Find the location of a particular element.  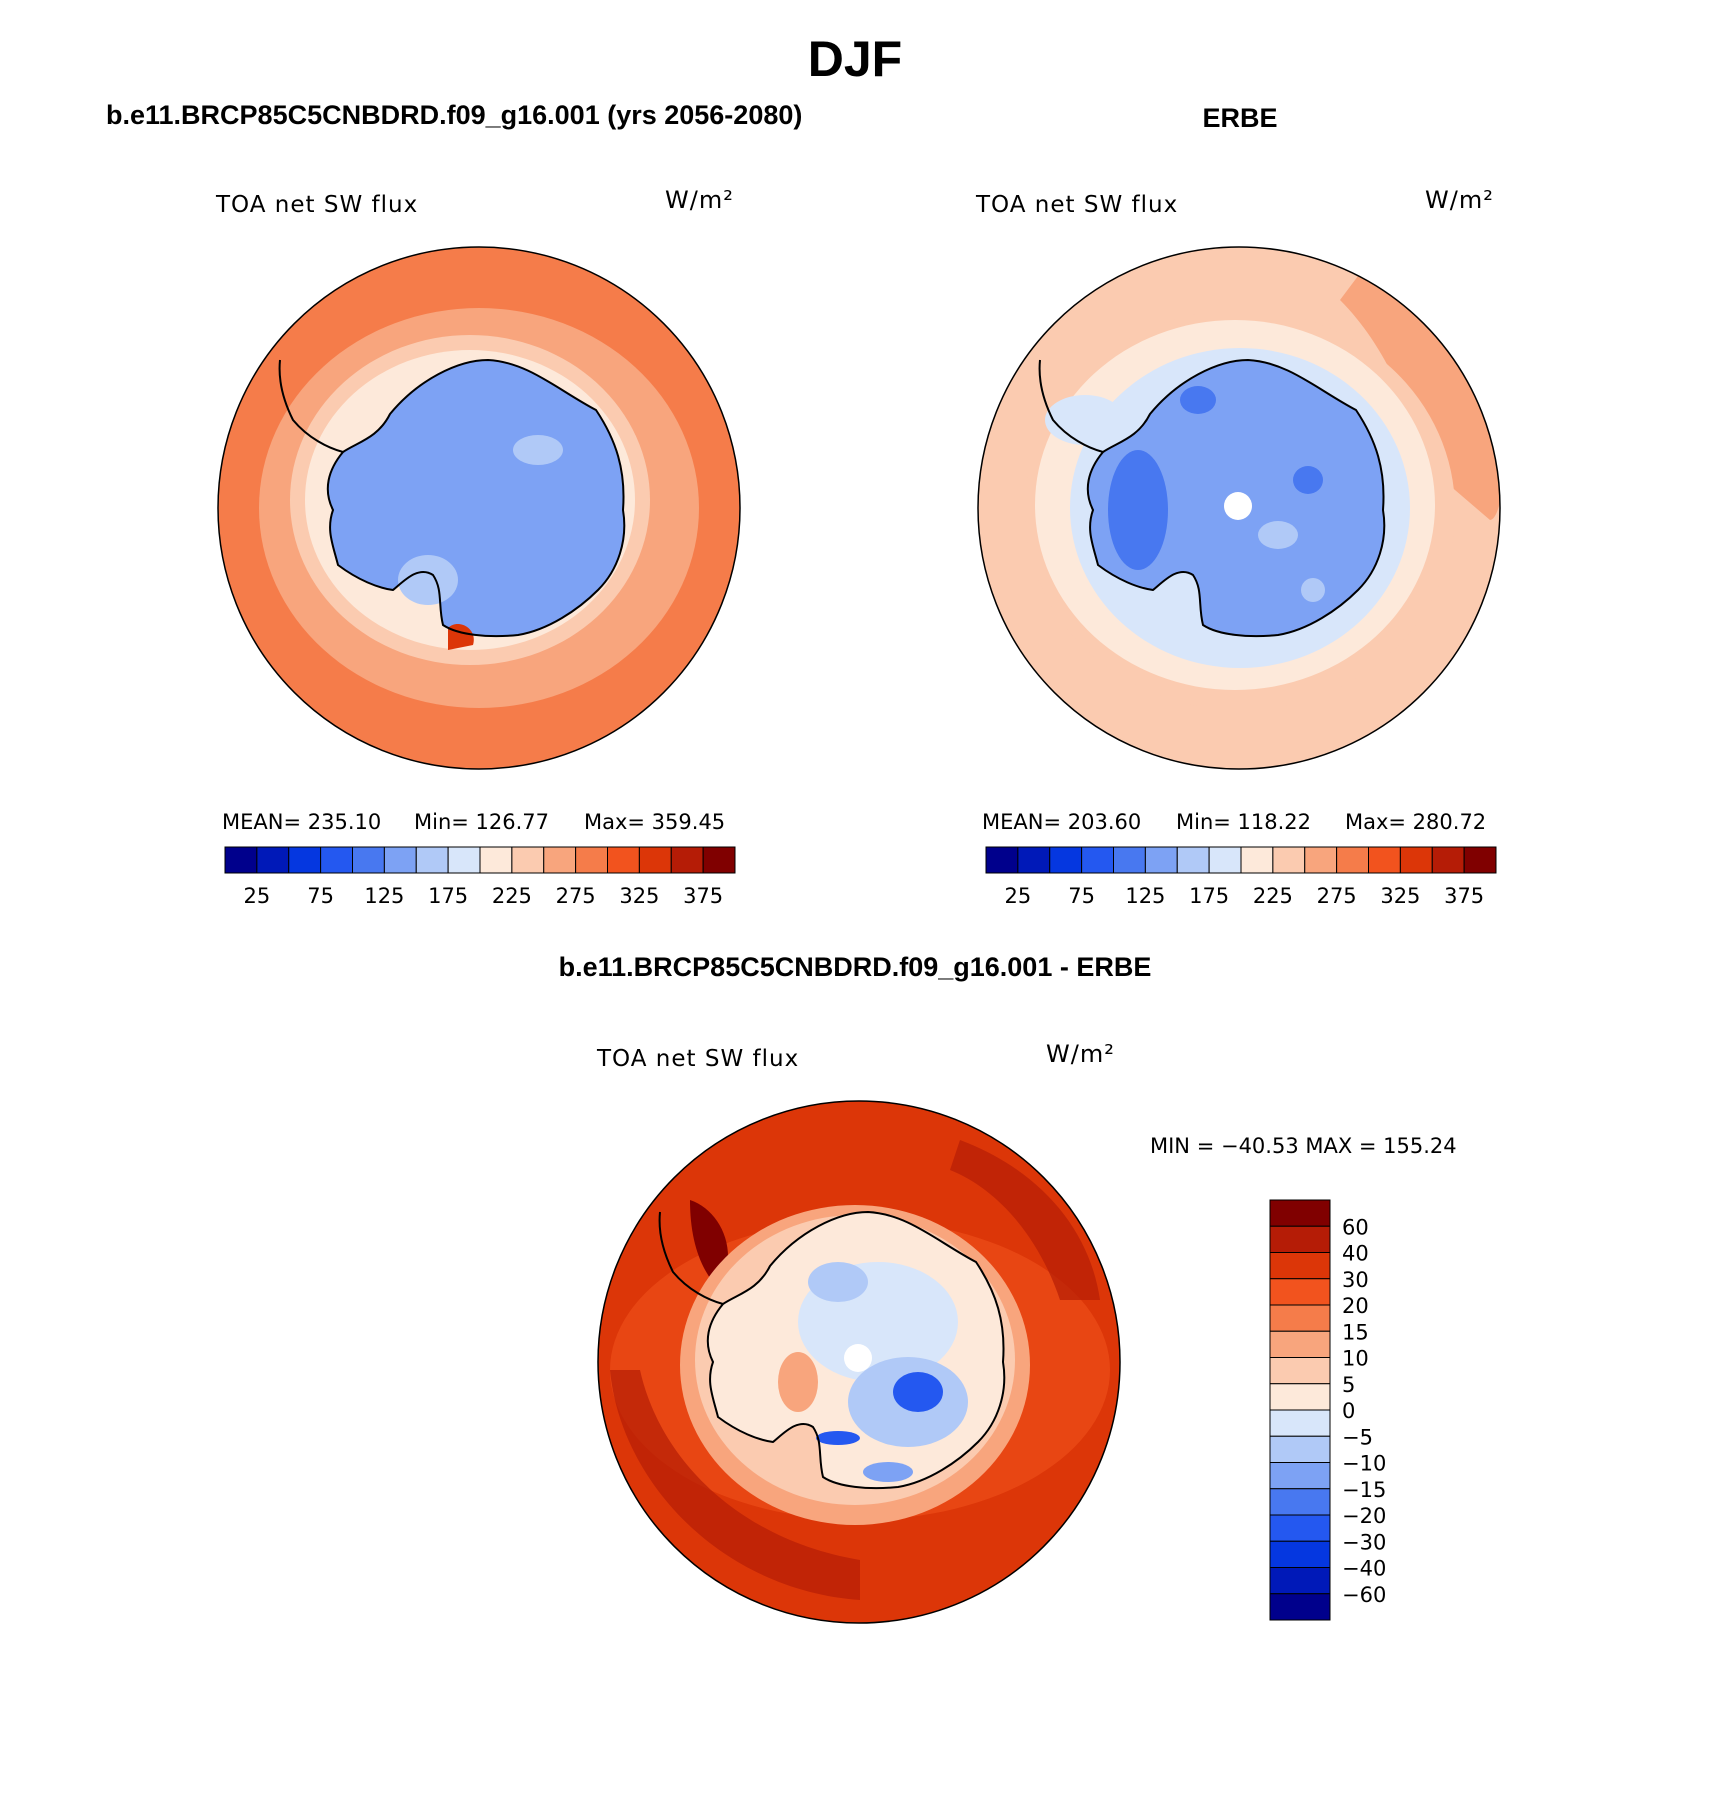

panel-1-variable-label: TOA net SW flux is located at coordinates (317, 205).